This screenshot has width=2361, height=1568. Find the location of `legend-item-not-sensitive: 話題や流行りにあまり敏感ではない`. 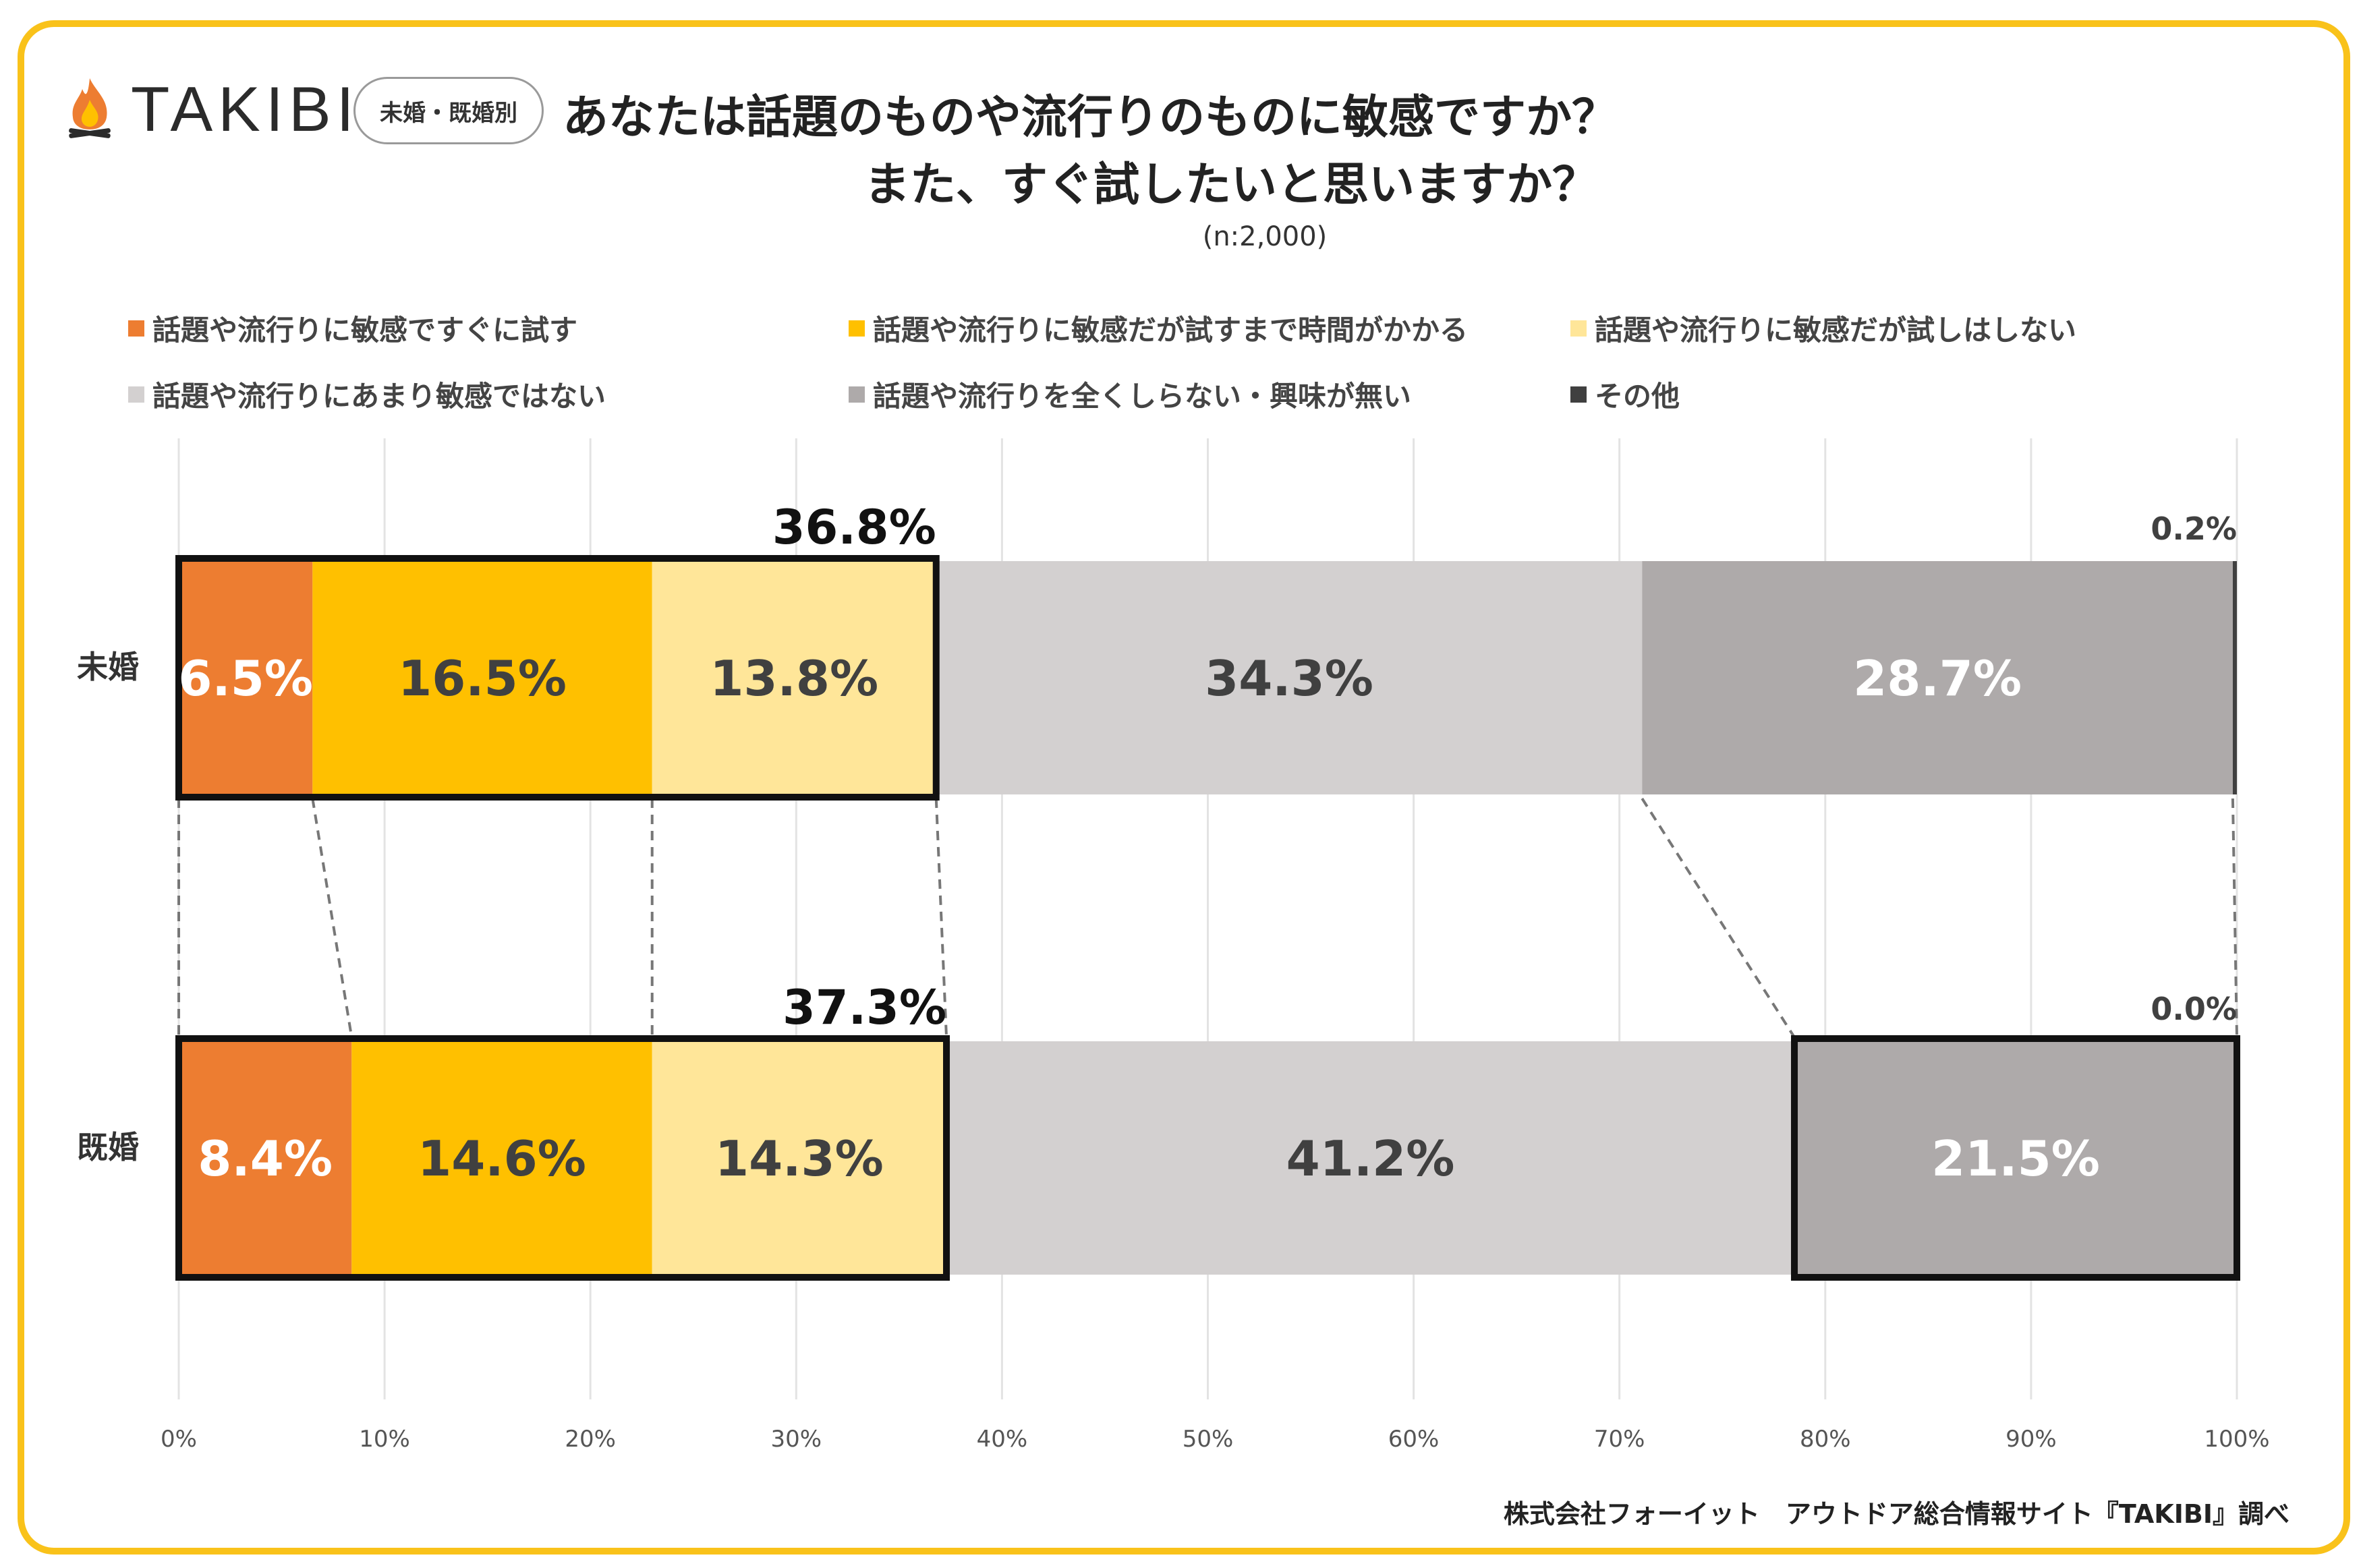

legend-item-not-sensitive: 話題や流行りにあまり敏感ではない is located at coordinates (367, 394).